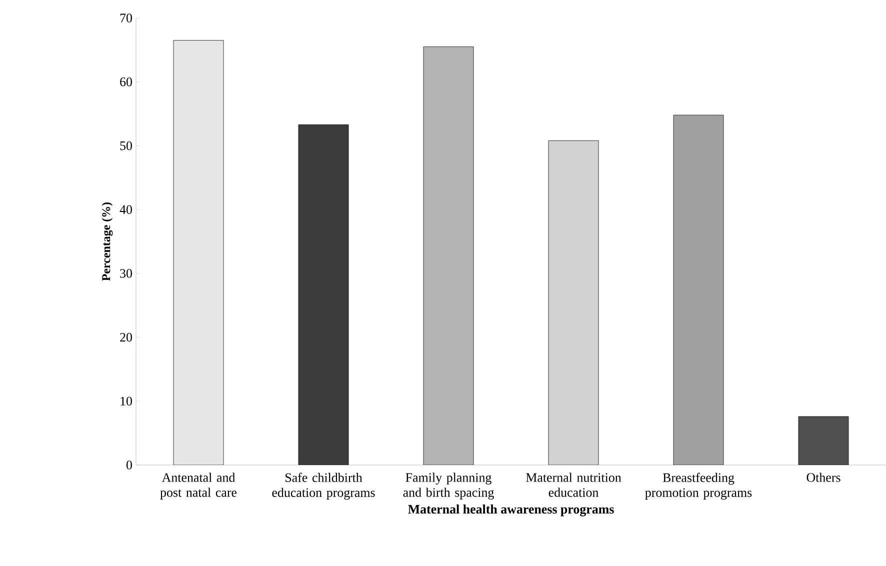 This screenshot has width=886, height=566. I want to click on x-tick-label: Family planning and birth spacing, so click(448, 486).